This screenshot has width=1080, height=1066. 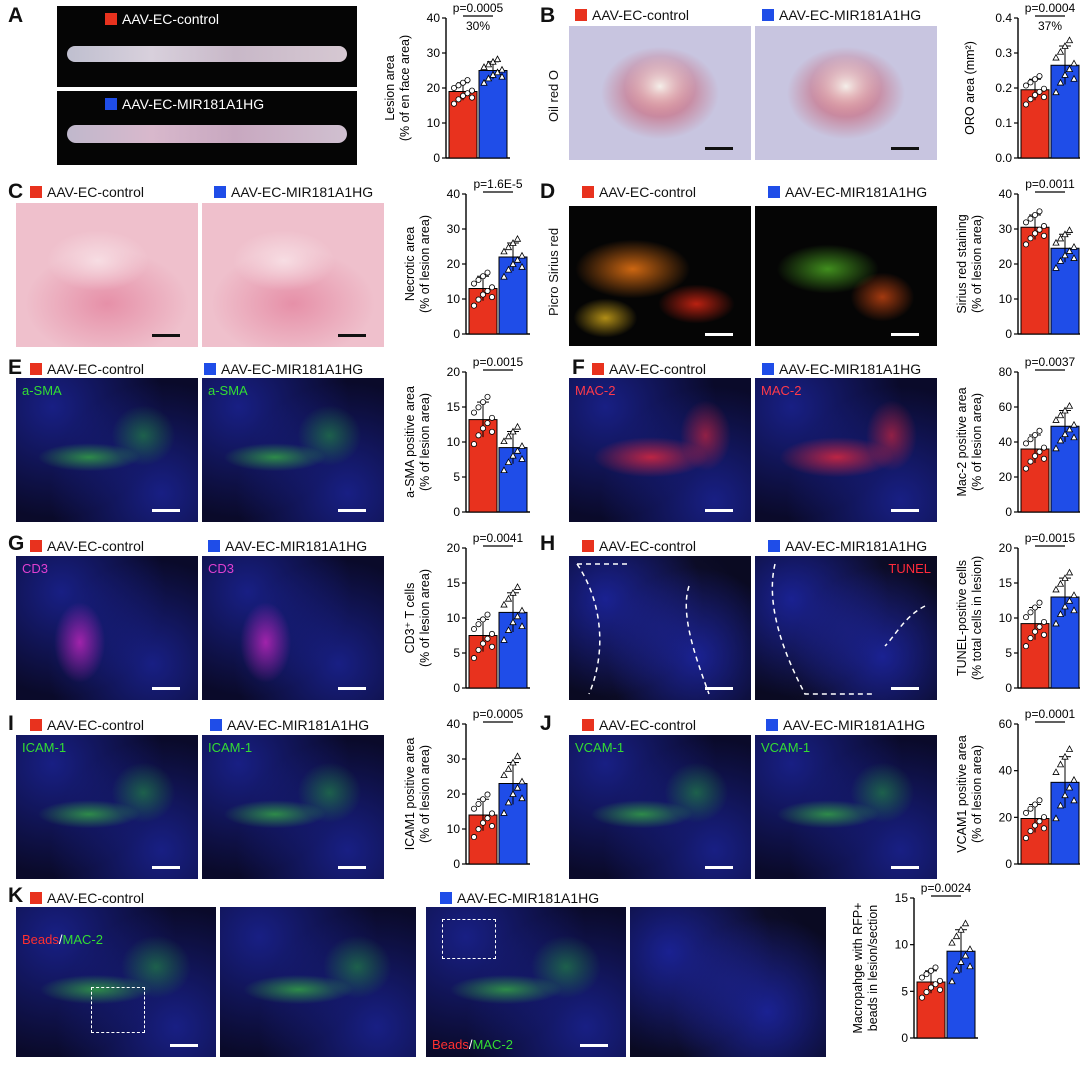 I want to click on y-axis-label-line1: TUNEL-positive cells, so click(x=962, y=618).